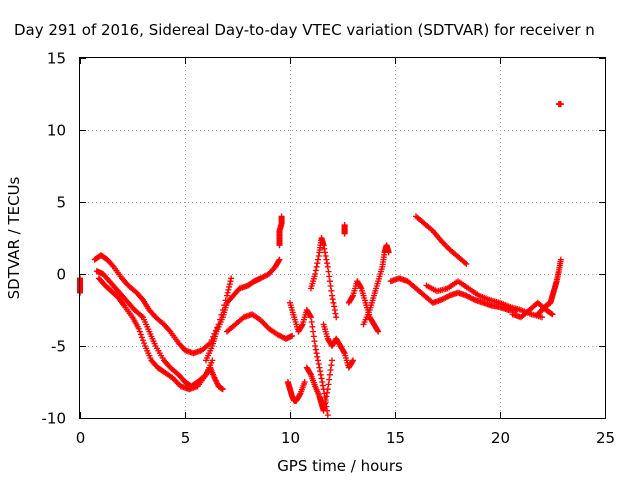  Describe the element at coordinates (309, 359) in the screenshot. I see `series-storm-a` at that location.